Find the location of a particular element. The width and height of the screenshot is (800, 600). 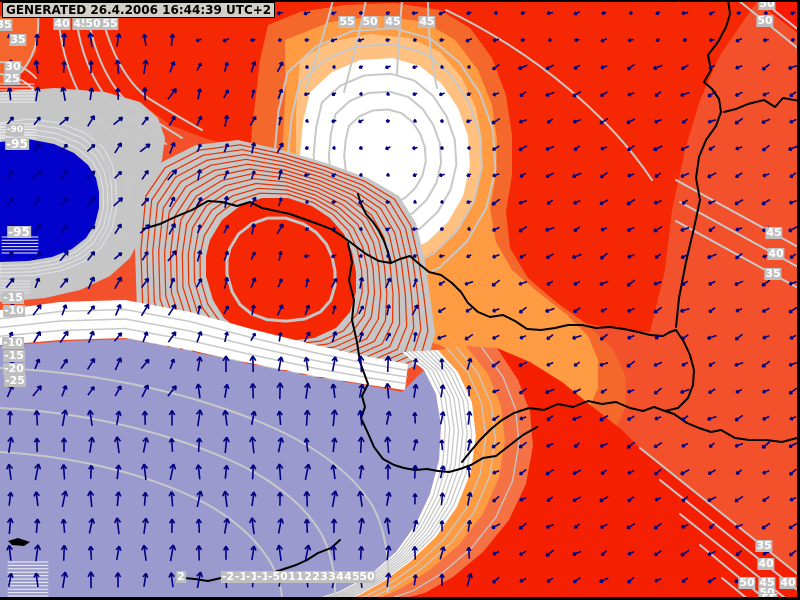

country-border is located at coordinates (374, 228).